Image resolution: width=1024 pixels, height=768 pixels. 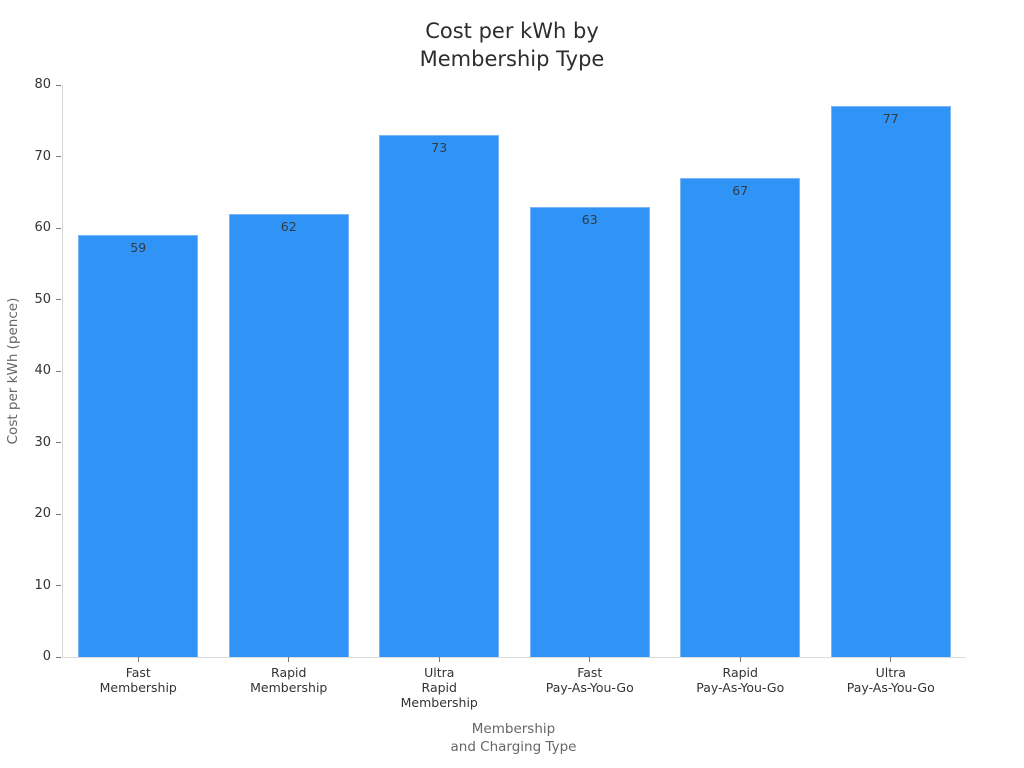 What do you see at coordinates (288, 226) in the screenshot?
I see `bar-value-label: 62` at bounding box center [288, 226].